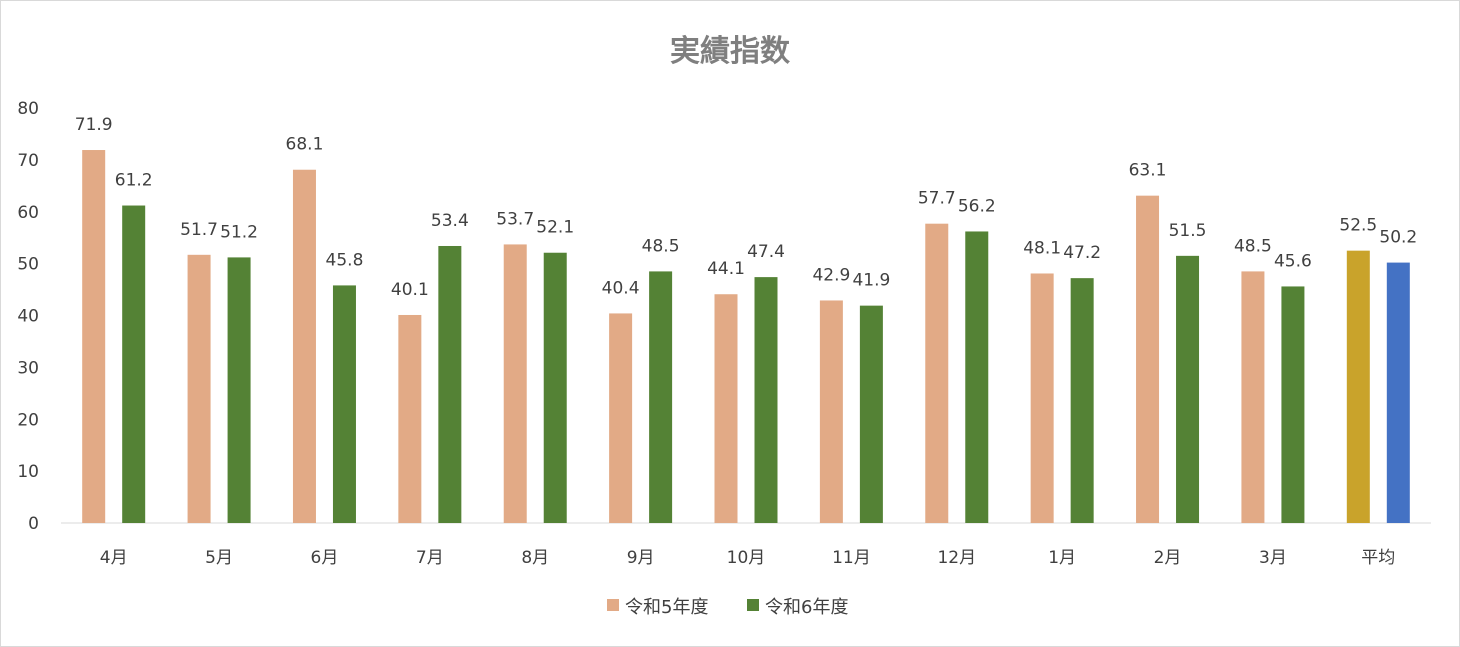 The height and width of the screenshot is (647, 1460). What do you see at coordinates (1378, 558) in the screenshot?
I see `x-tick-label: 平均` at bounding box center [1378, 558].